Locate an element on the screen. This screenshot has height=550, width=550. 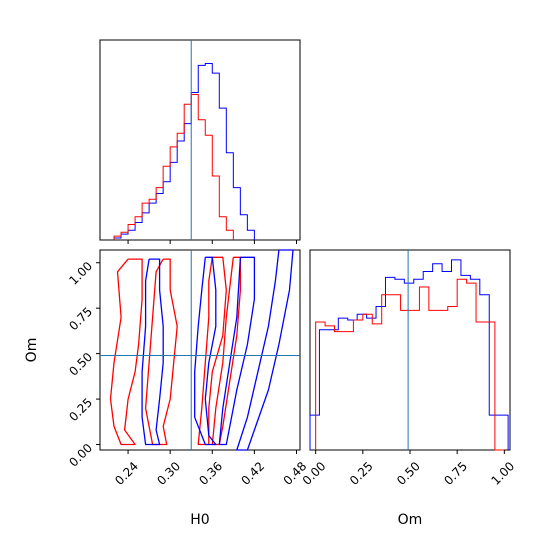
contour-ytick-label-4: 1.00 is located at coordinates (80, 273).